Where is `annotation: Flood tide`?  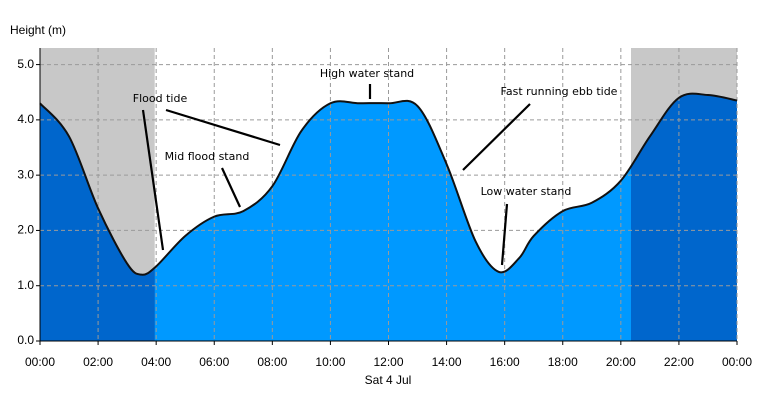 annotation: Flood tide is located at coordinates (160, 98).